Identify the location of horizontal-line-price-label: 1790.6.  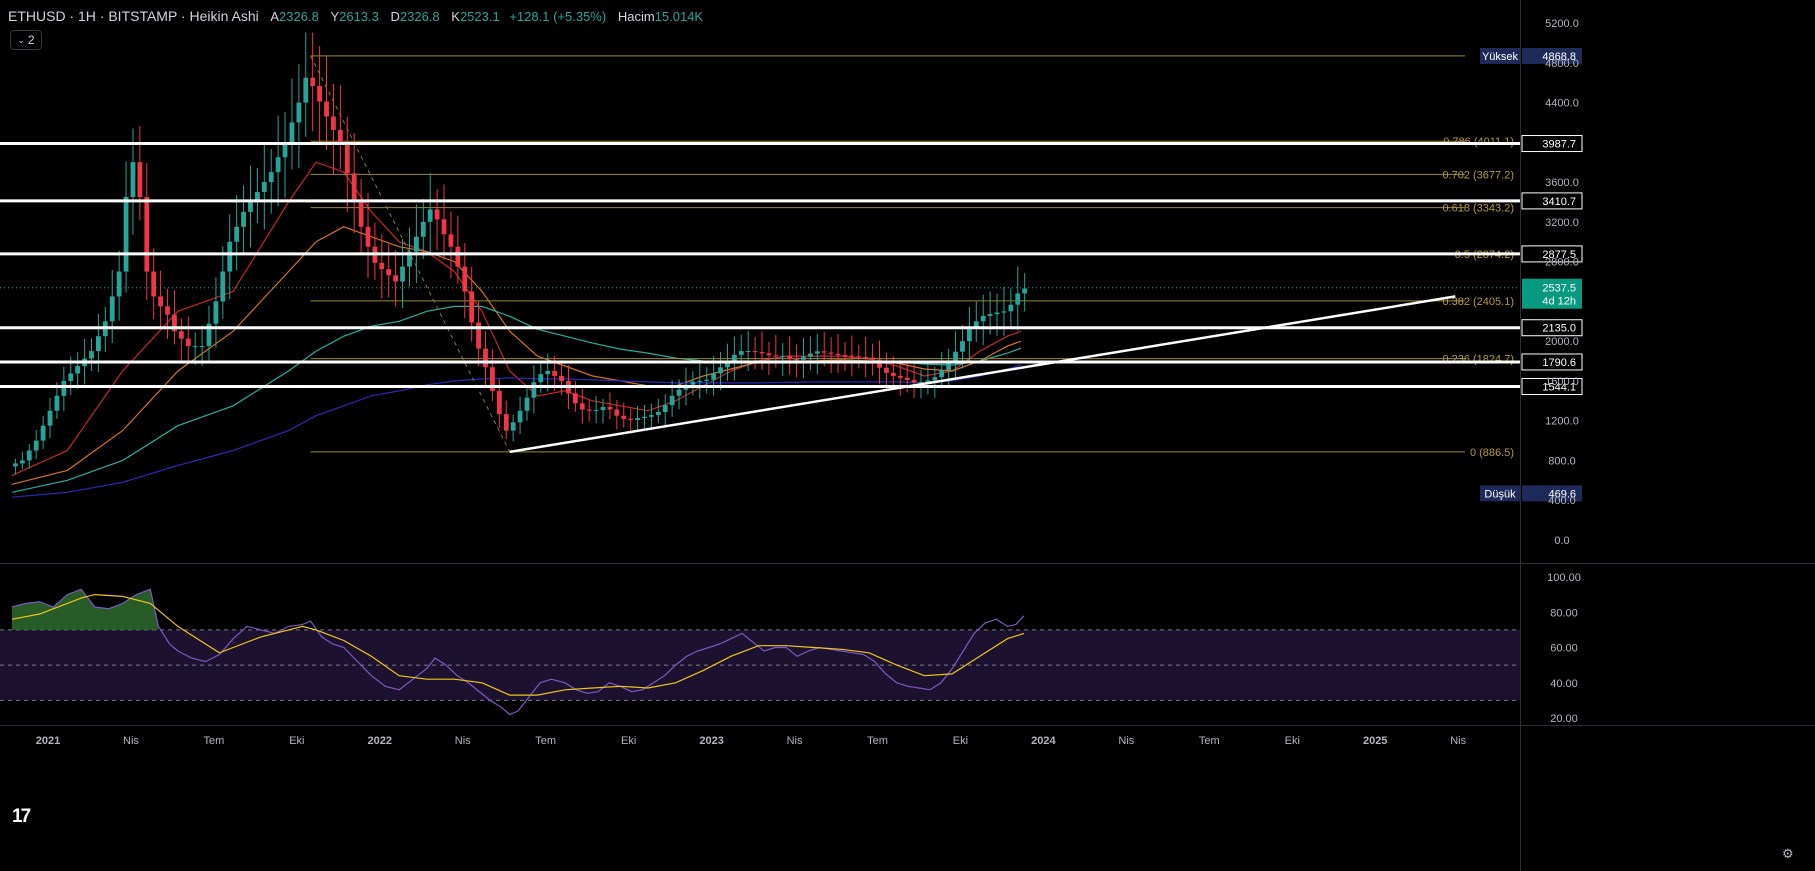
(1559, 363).